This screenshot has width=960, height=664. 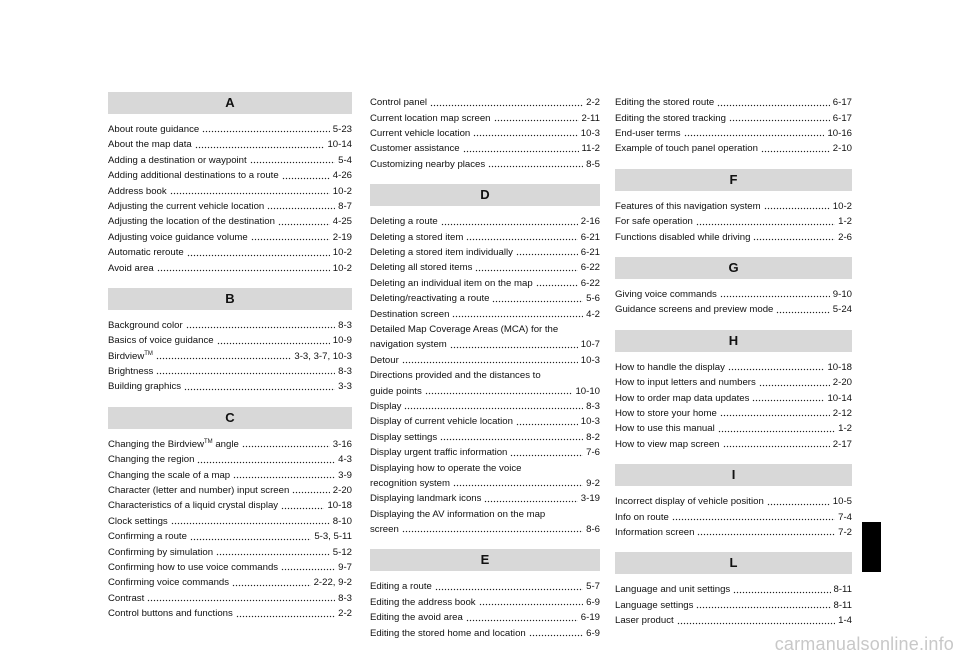 I want to click on entry-text: For safe operation, so click(x=654, y=221).